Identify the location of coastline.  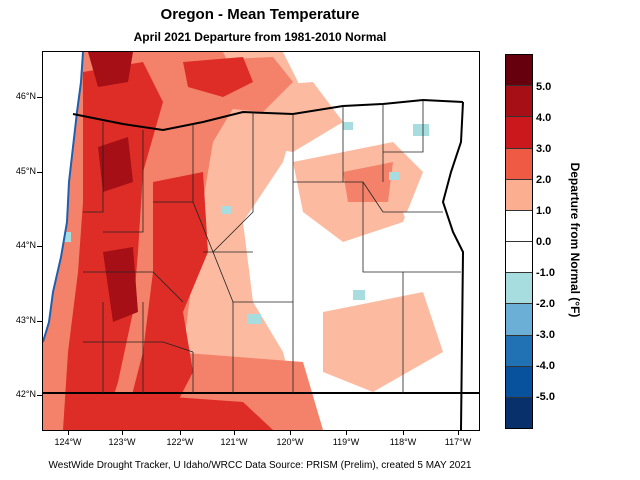
(63, 197).